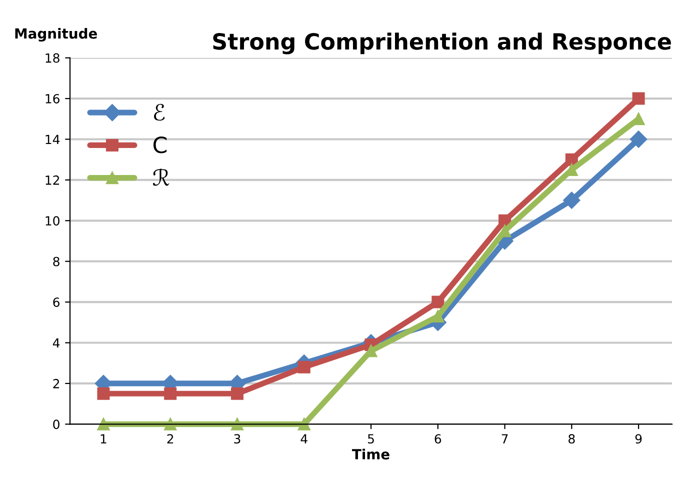 The height and width of the screenshot is (482, 700). I want to click on y-tick-label: 14, so click(53, 139).